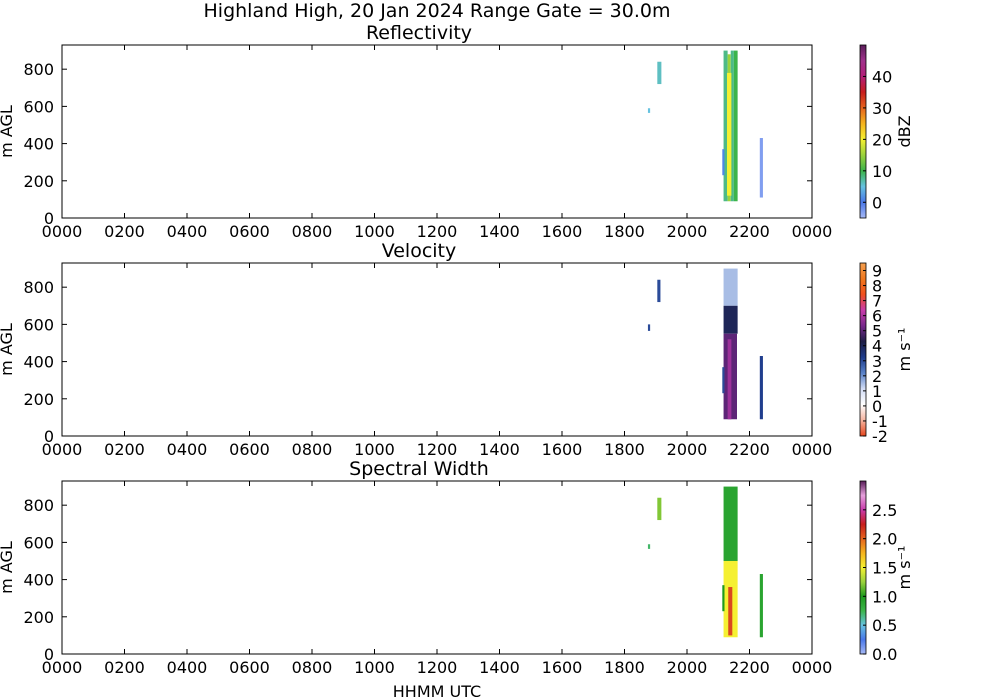 The height and width of the screenshot is (700, 1000). What do you see at coordinates (877, 346) in the screenshot?
I see `colorbar-tick-label: 4` at bounding box center [877, 346].